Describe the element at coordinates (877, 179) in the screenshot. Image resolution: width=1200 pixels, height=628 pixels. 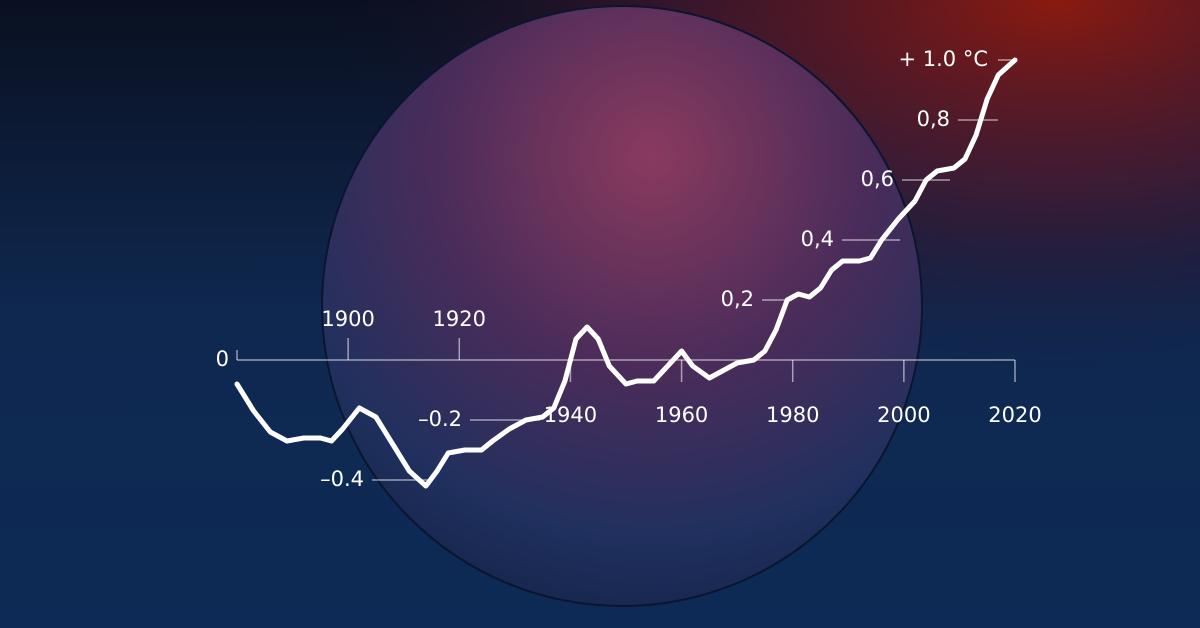
I see `y-tick-label: 0,6` at that location.